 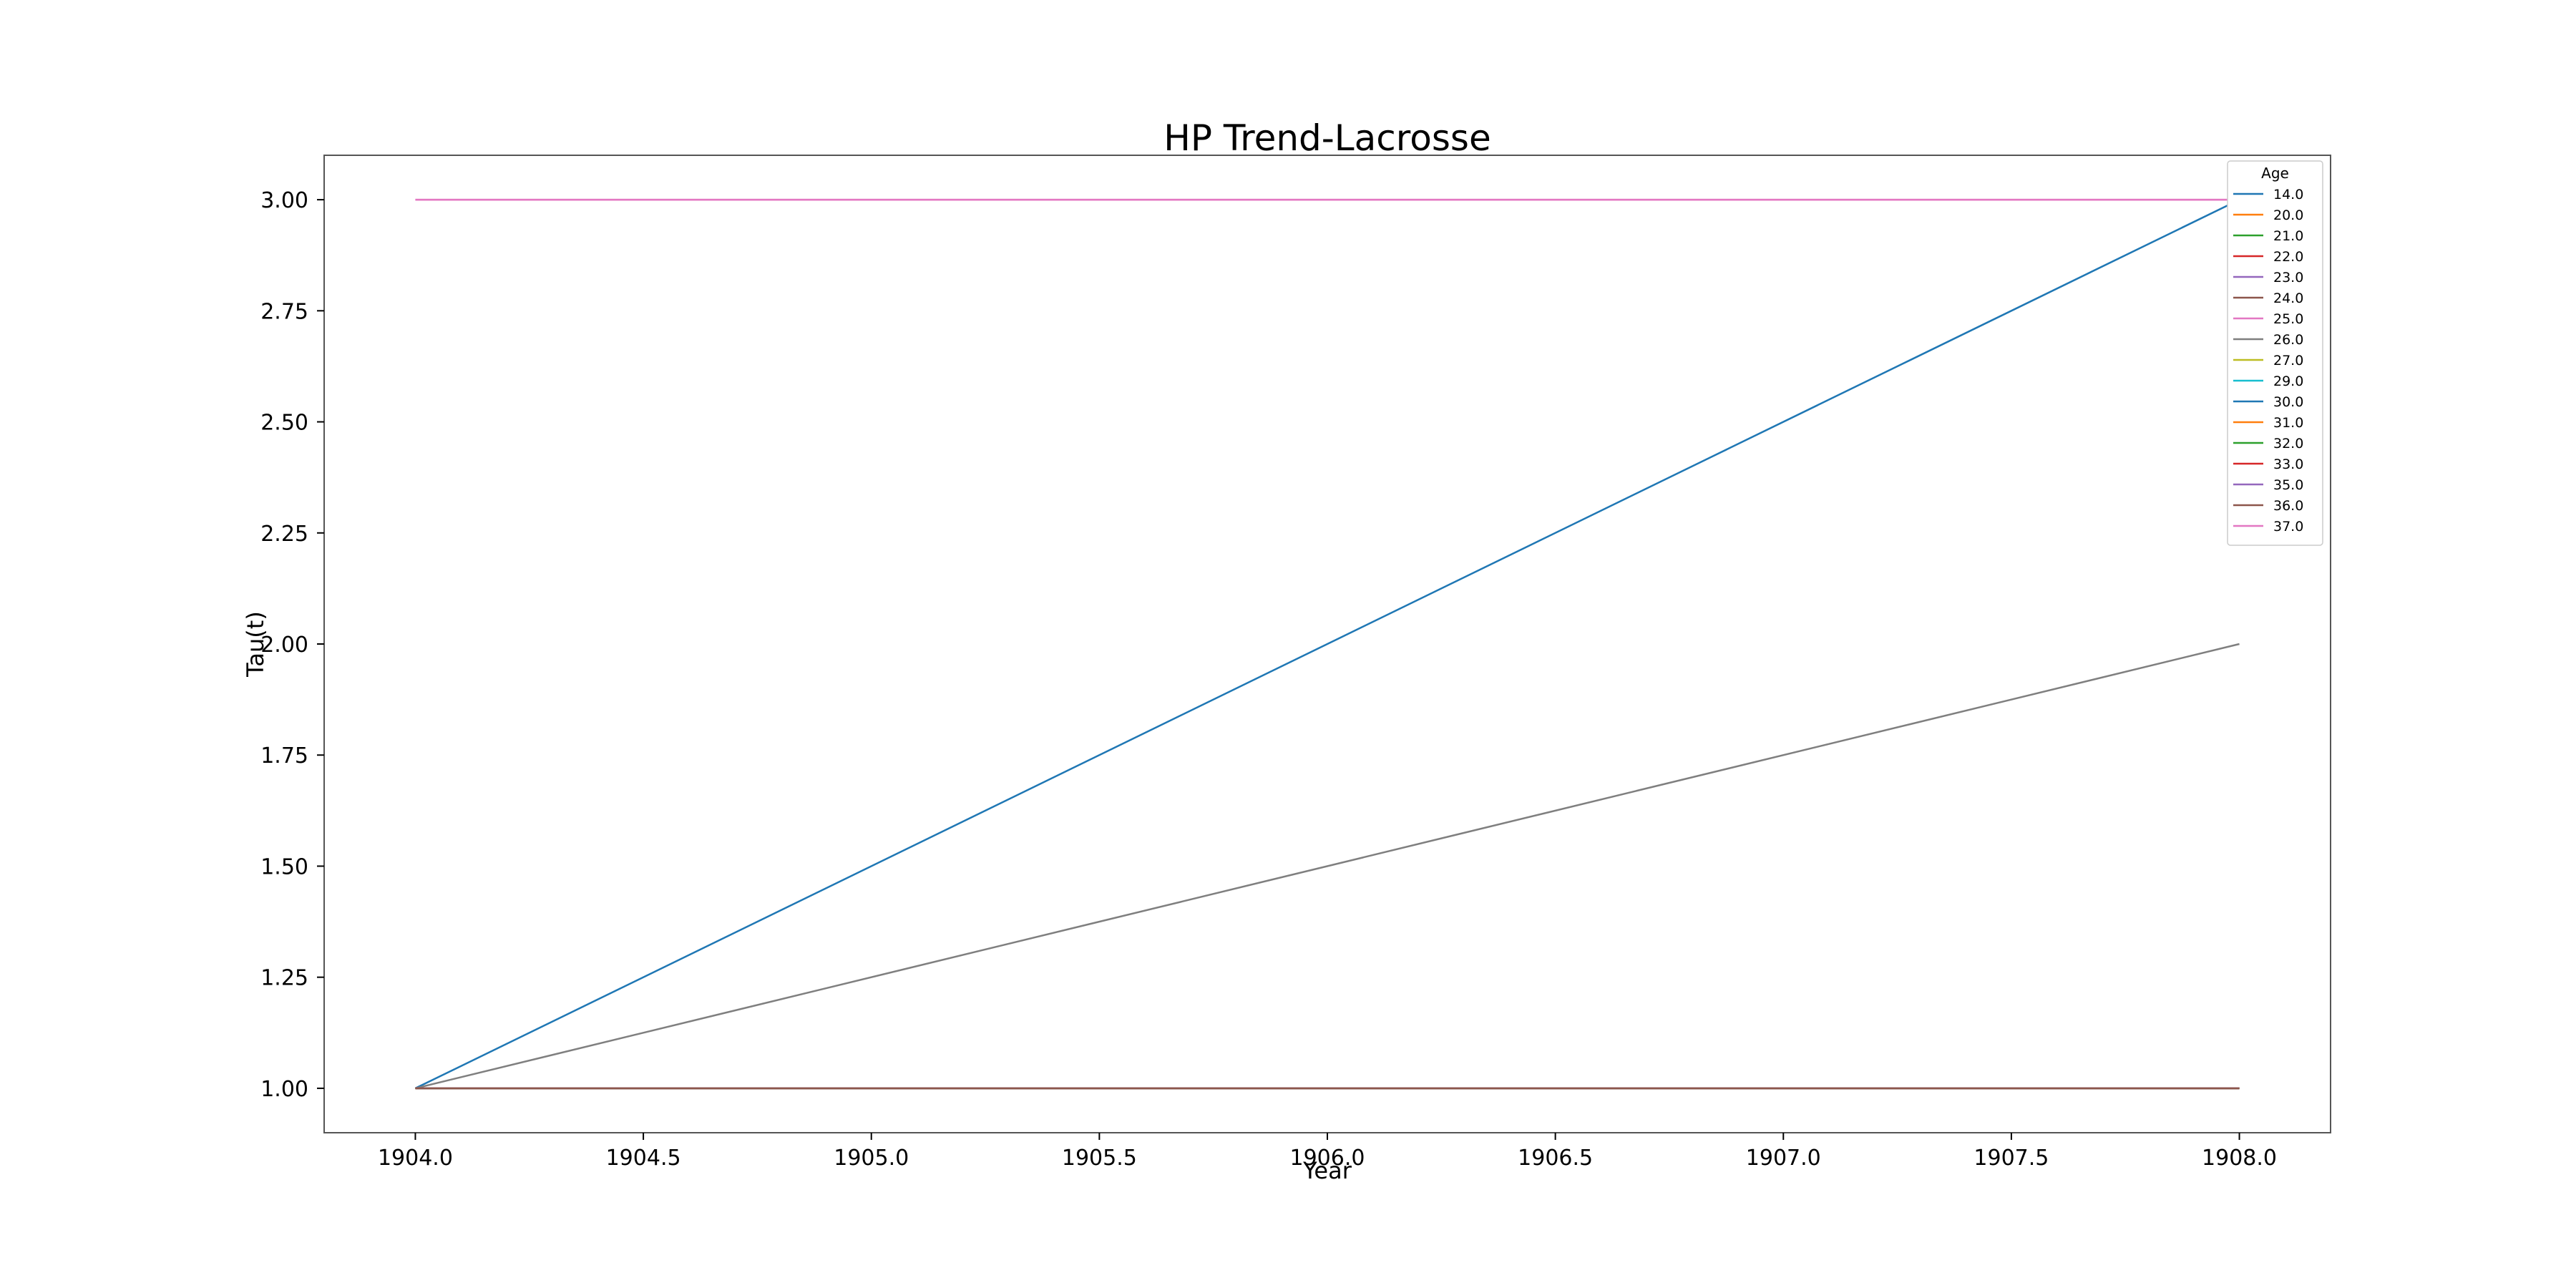 What do you see at coordinates (284, 1089) in the screenshot?
I see `y-tick-label: 1.00` at bounding box center [284, 1089].